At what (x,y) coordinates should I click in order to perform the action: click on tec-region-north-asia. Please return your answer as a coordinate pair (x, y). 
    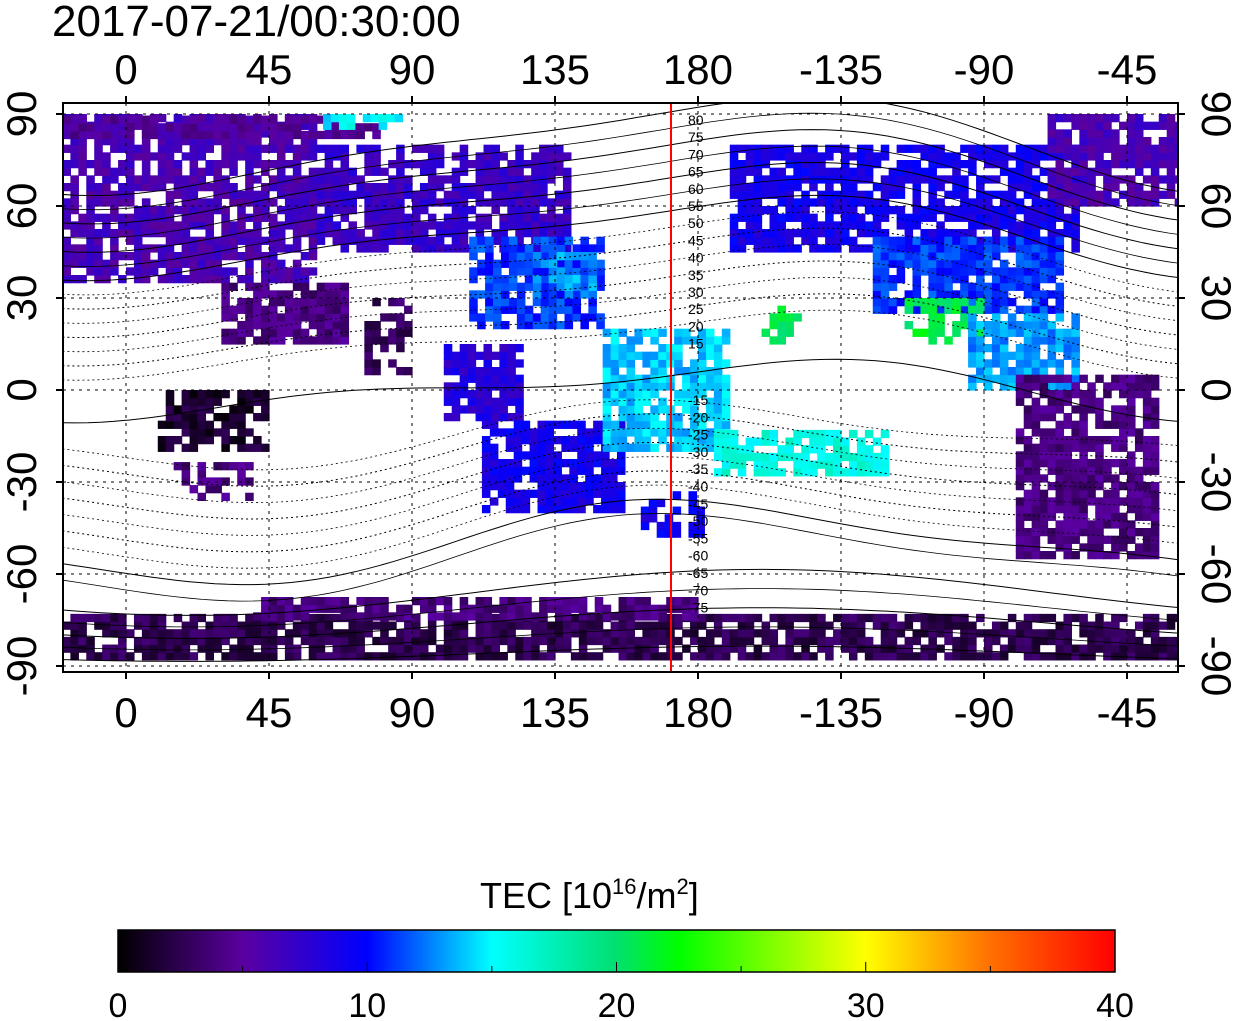
    Looking at the image, I should click on (444, 198).